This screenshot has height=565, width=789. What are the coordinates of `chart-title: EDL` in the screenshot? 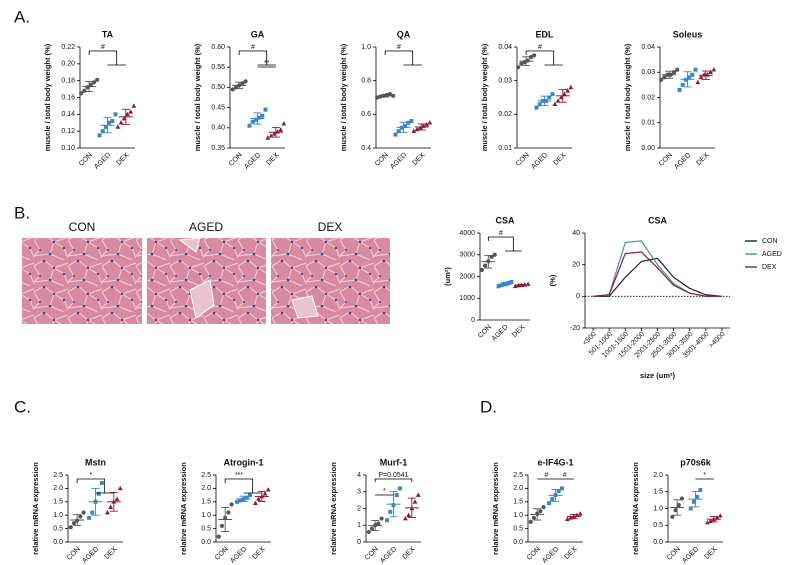 It's located at (545, 34).